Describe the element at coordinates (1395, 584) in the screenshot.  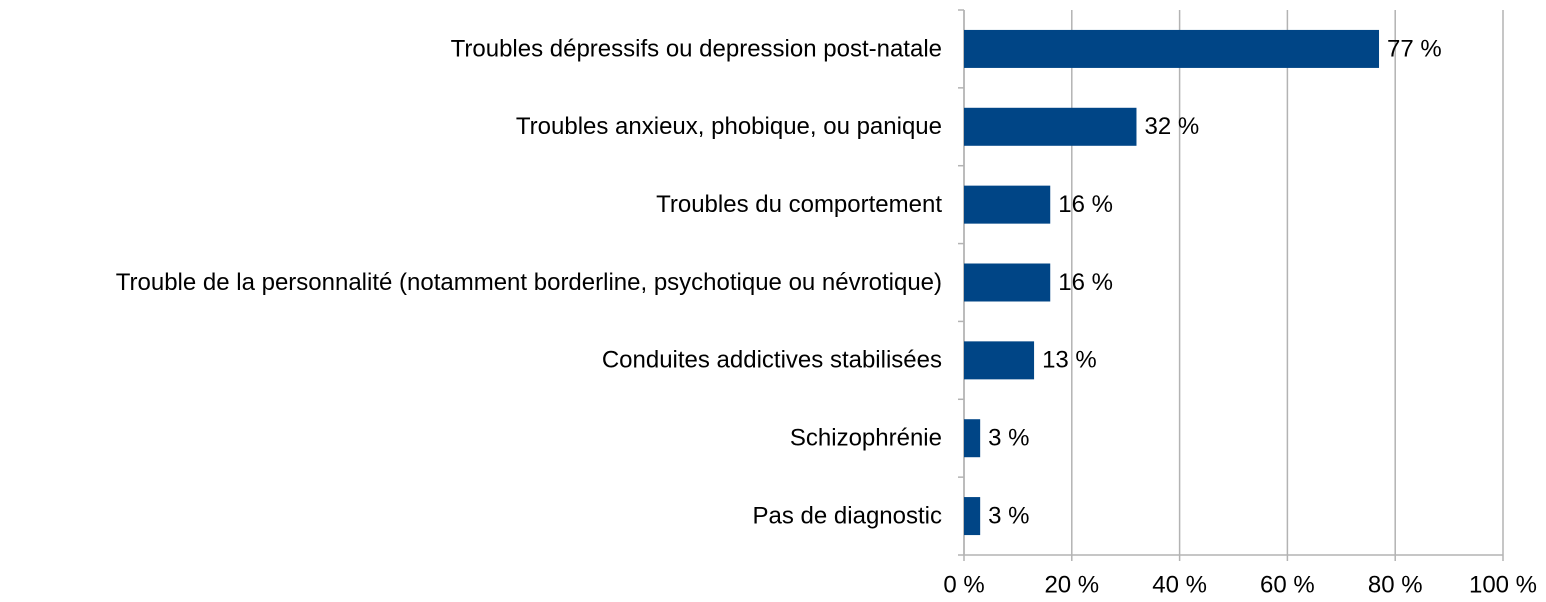
I see `x-tick-label: 80 %` at that location.